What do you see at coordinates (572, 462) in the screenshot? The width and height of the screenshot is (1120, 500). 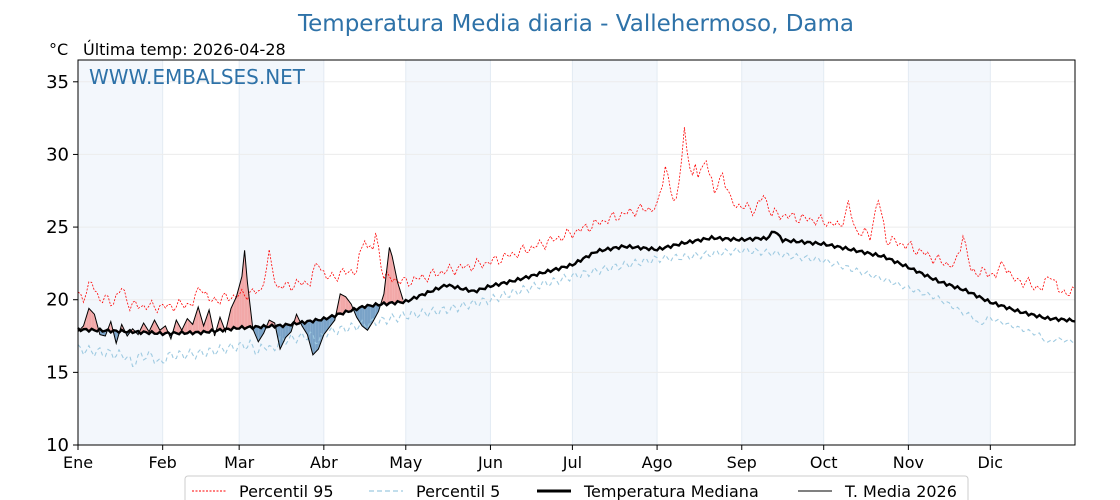 I see `x-tick-label: Jul` at bounding box center [572, 462].